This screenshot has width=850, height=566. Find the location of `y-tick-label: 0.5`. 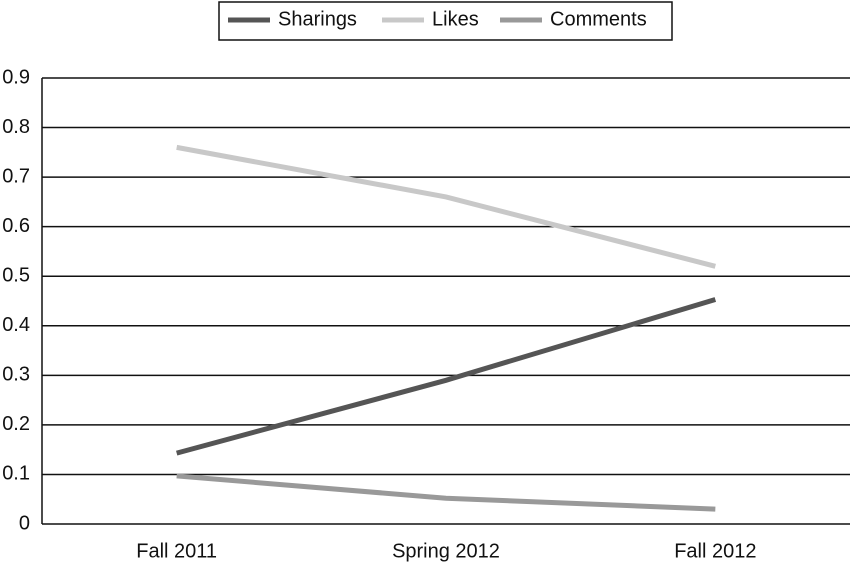

y-tick-label: 0.5 is located at coordinates (16, 276).